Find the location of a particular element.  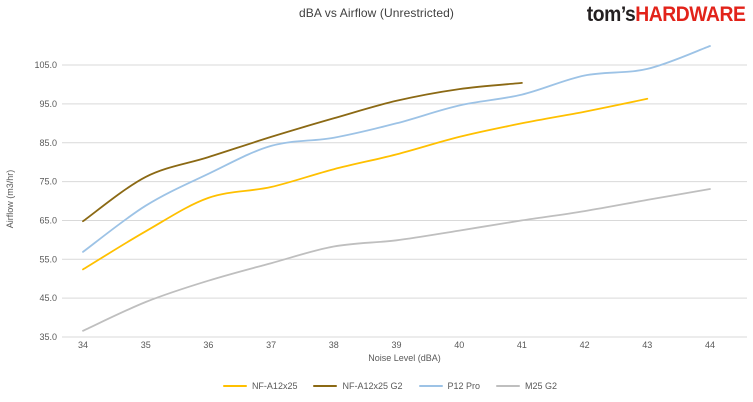

x-tick-label-39: 39 is located at coordinates (396, 345).